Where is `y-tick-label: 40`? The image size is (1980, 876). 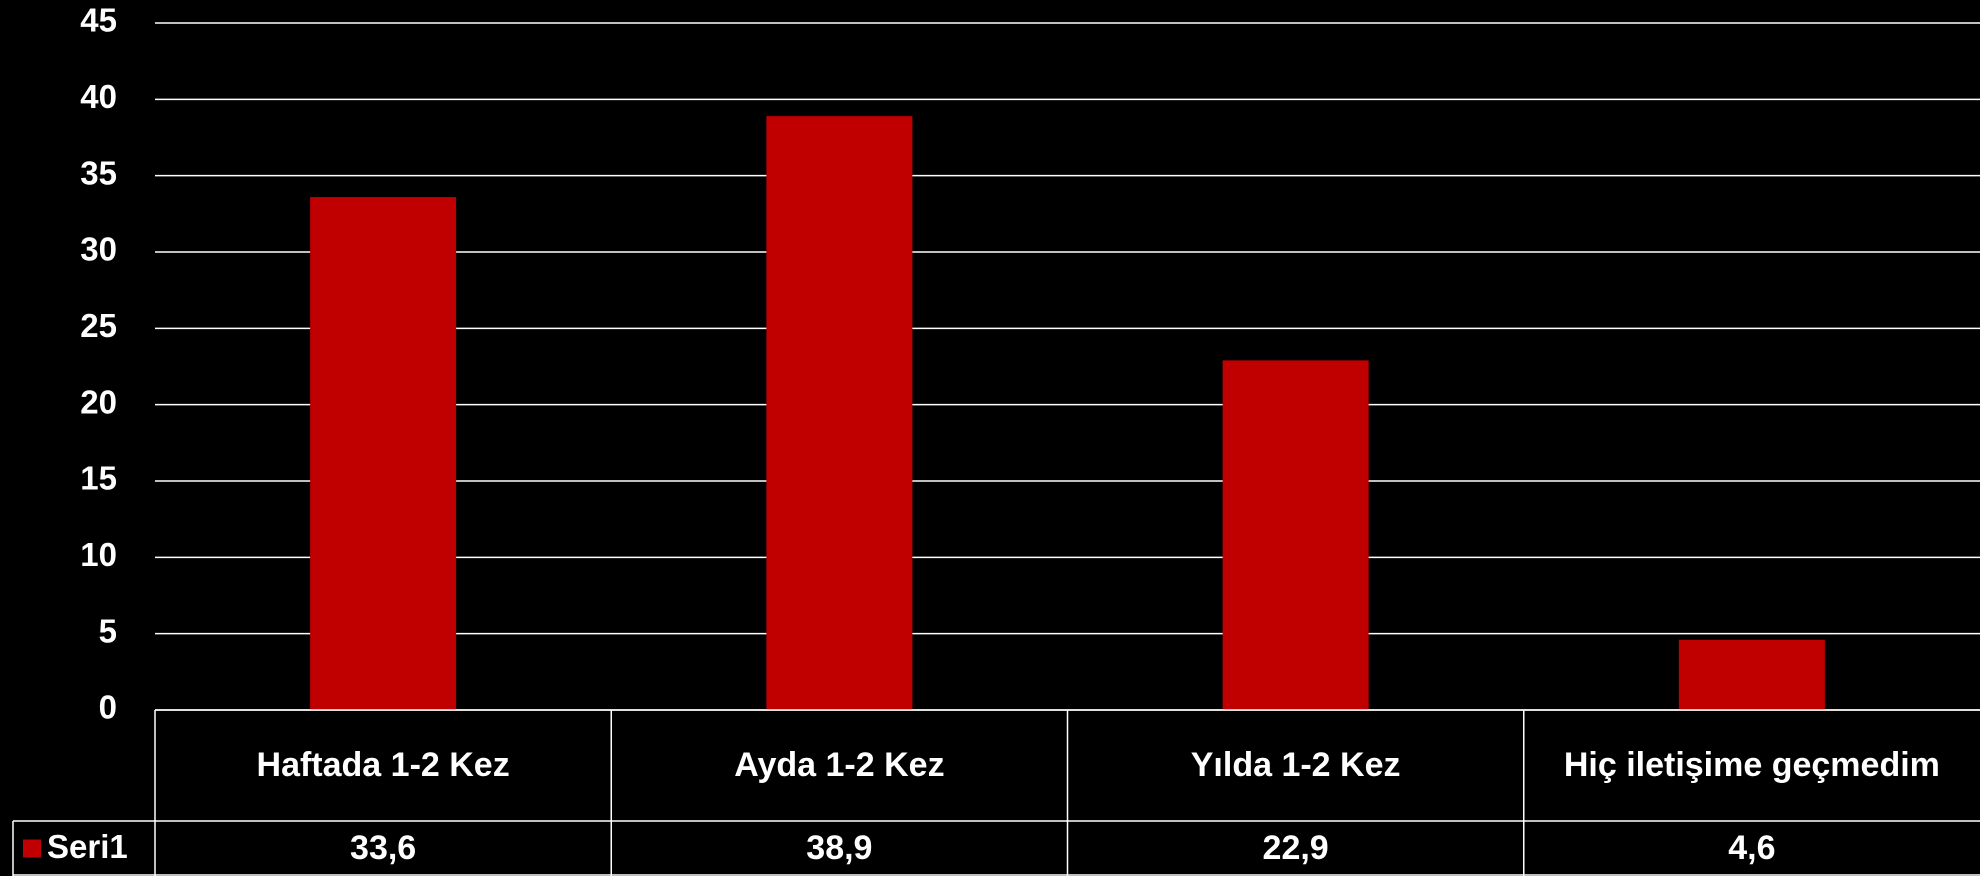
y-tick-label: 40 is located at coordinates (98, 96).